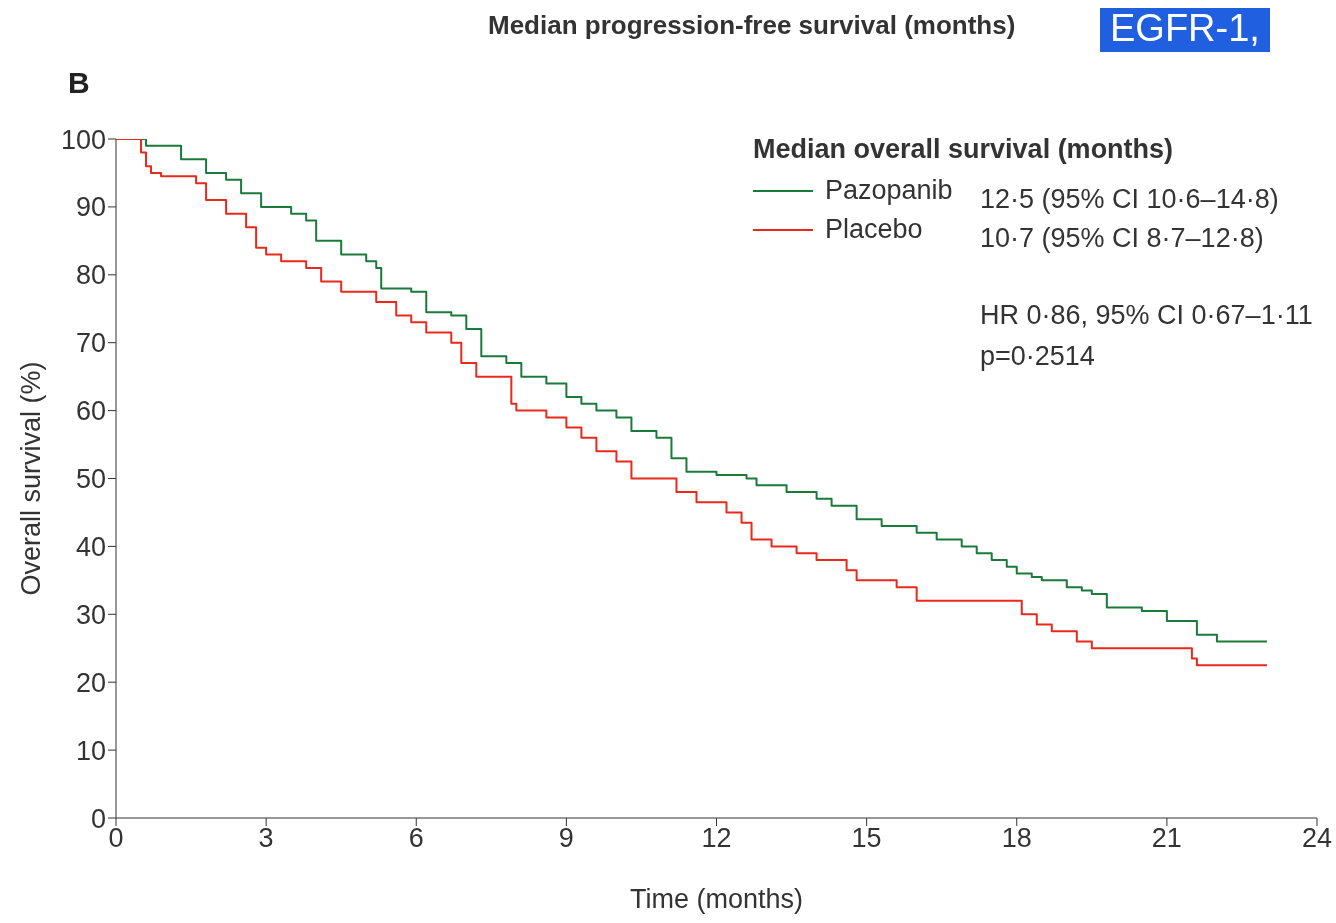 The width and height of the screenshot is (1336, 923). Describe the element at coordinates (866, 838) in the screenshot. I see `x-tick-label: 15` at that location.